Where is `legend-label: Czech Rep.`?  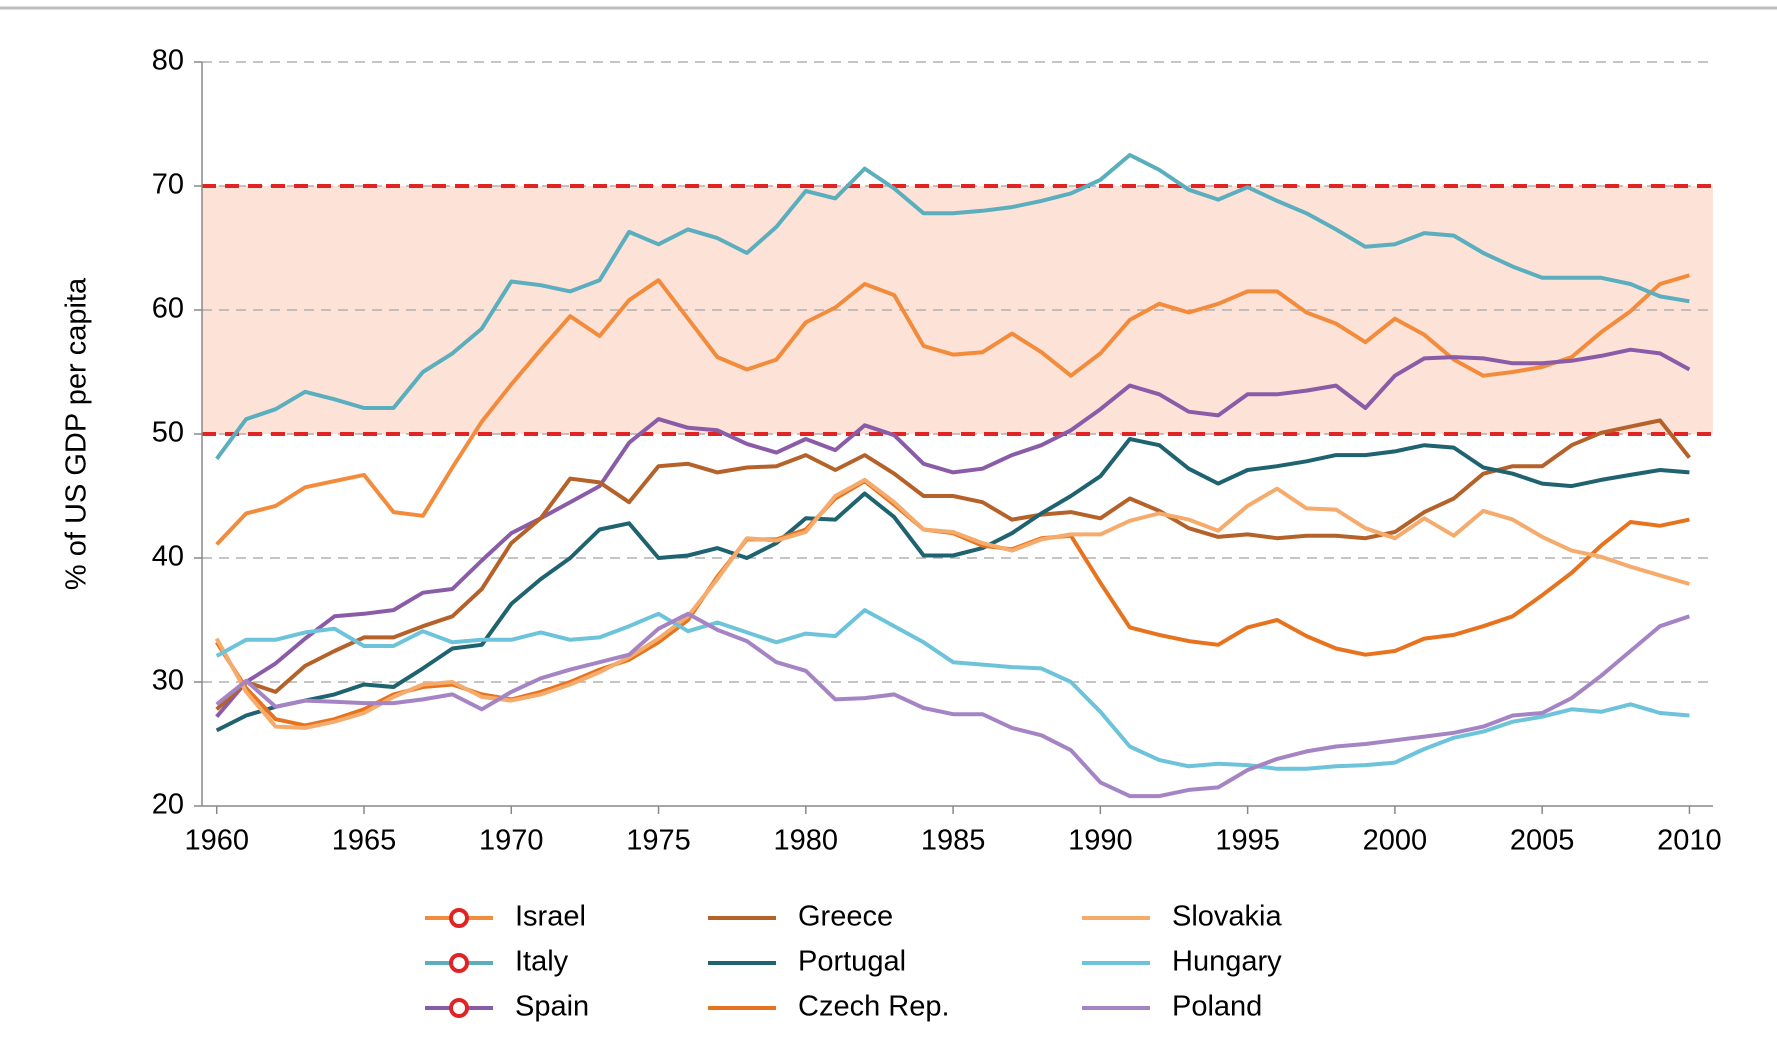 legend-label: Czech Rep. is located at coordinates (874, 1007).